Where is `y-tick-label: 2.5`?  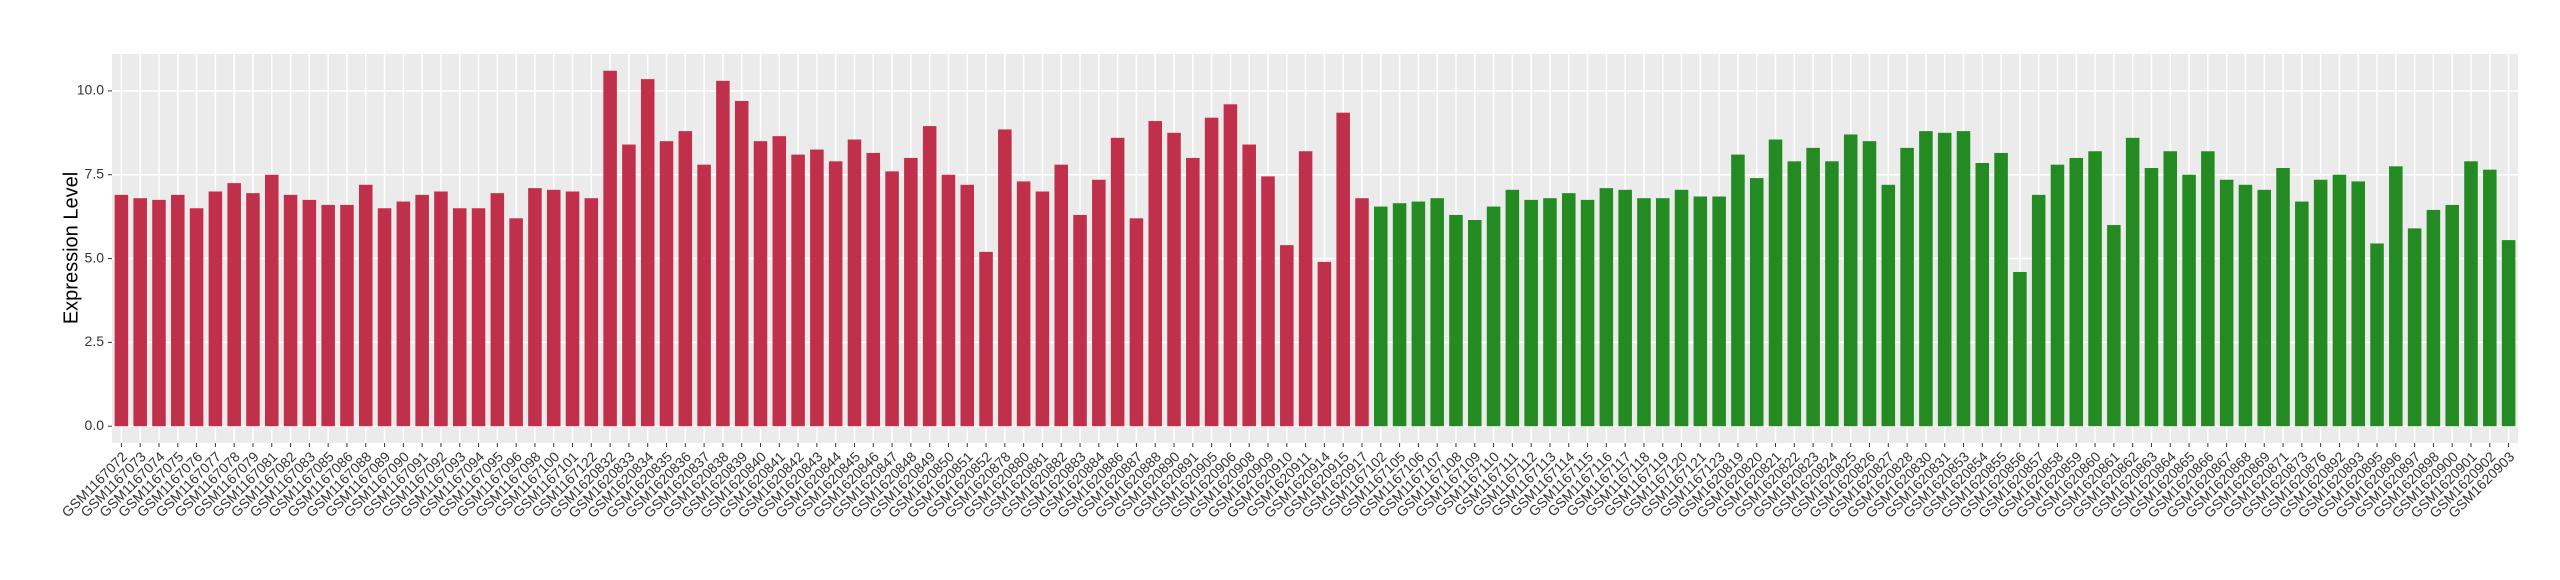
y-tick-label: 2.5 is located at coordinates (95, 341).